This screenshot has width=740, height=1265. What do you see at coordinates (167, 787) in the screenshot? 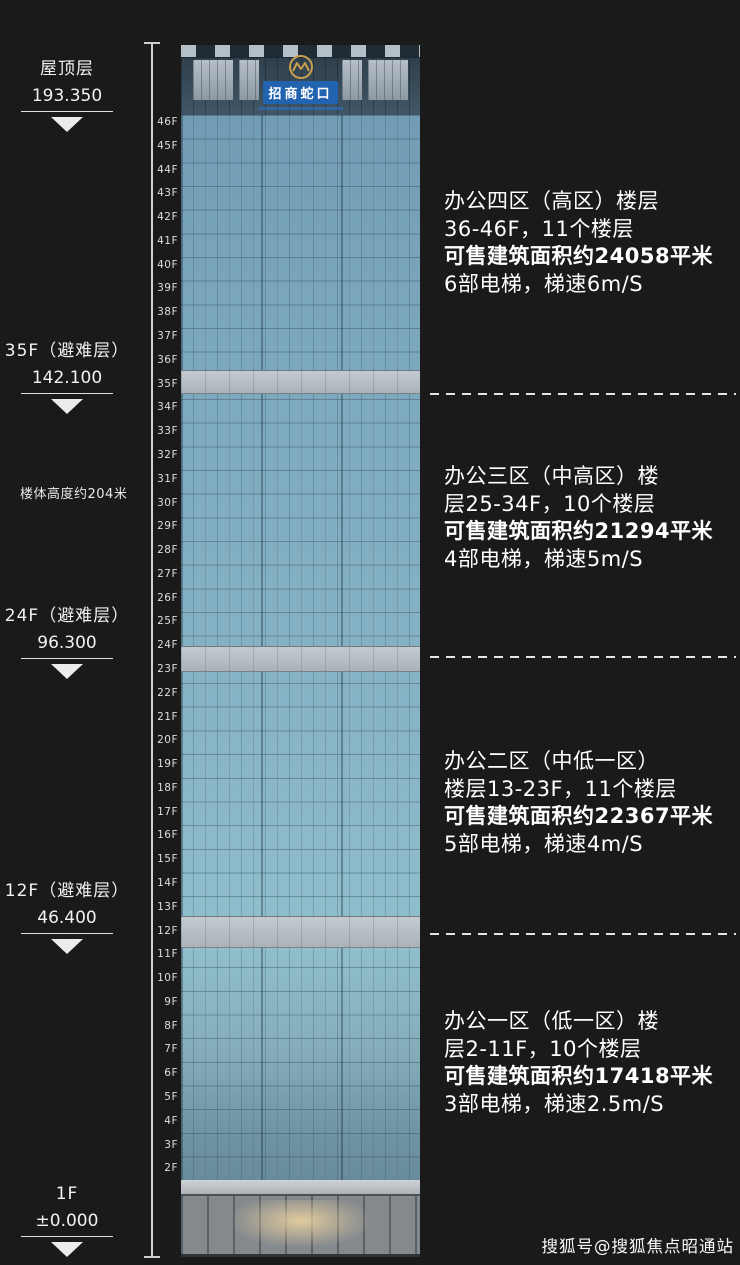
I see `floor-label: 18F` at bounding box center [167, 787].